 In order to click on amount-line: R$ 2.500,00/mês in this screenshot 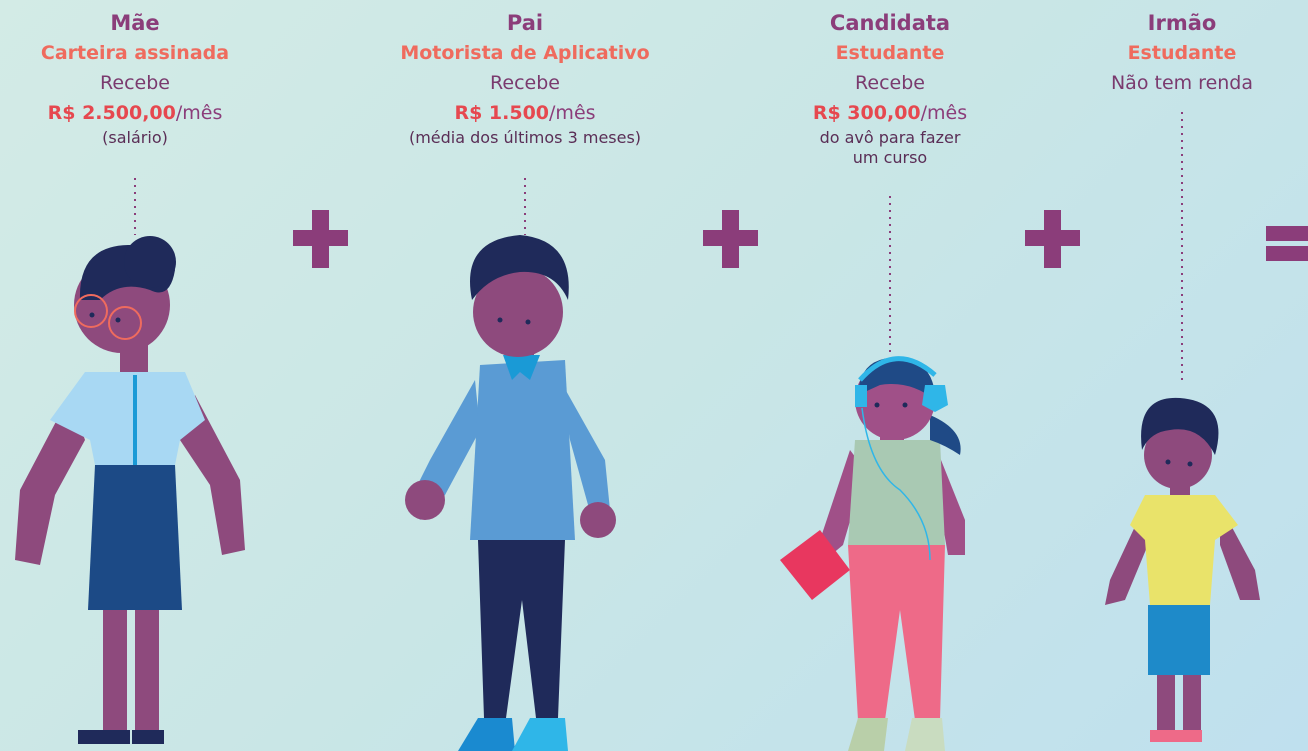, I will do `click(147, 113)`.